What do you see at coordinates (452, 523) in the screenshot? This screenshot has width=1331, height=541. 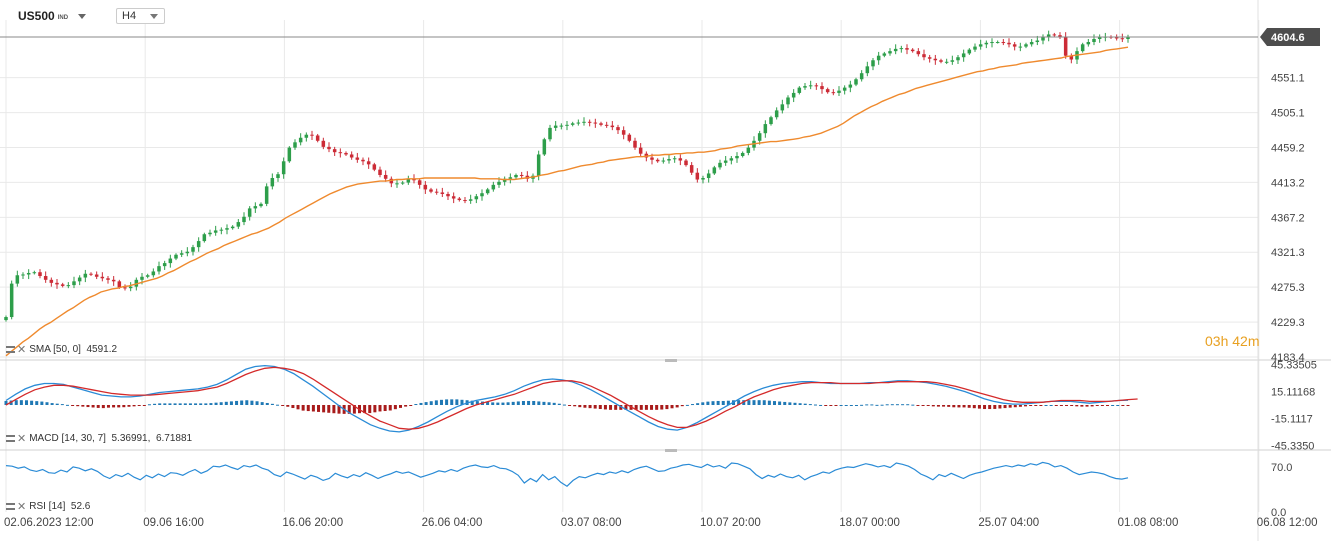 I see `time-axis-tick: 26.06 04:00` at bounding box center [452, 523].